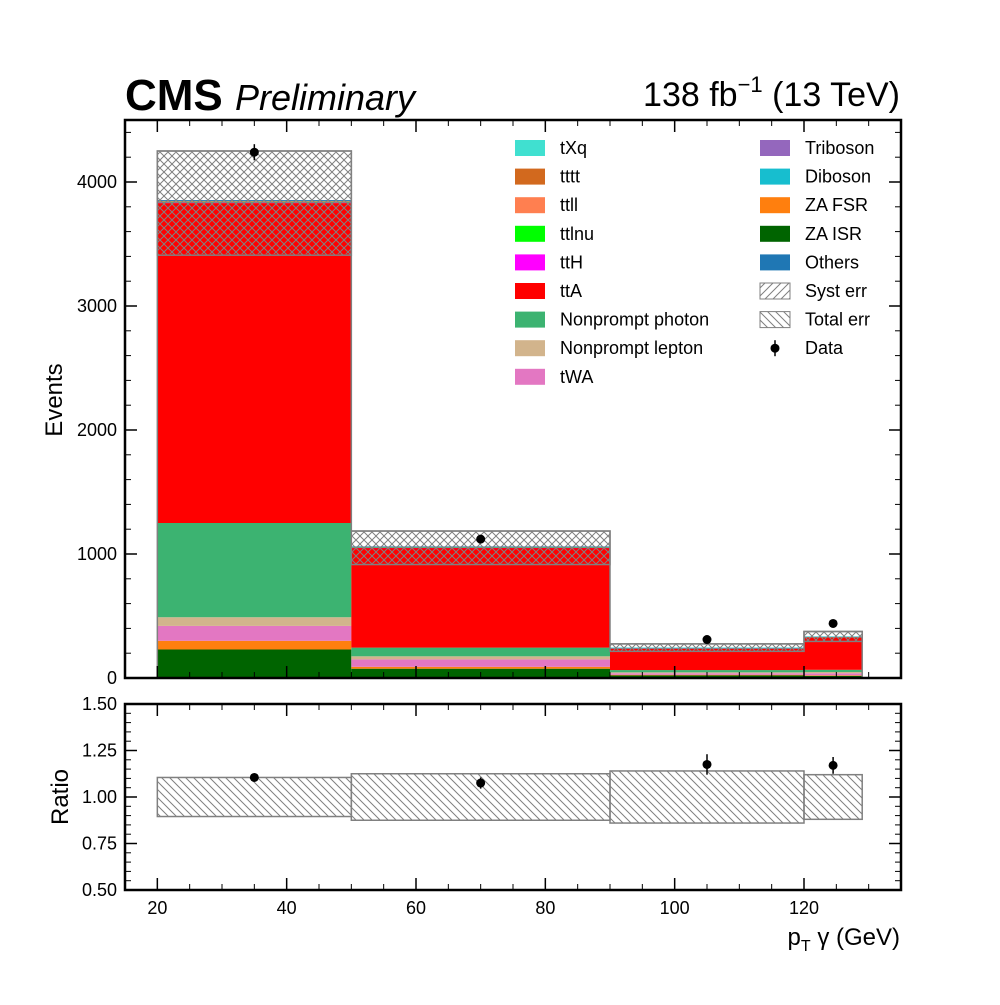  What do you see at coordinates (804, 908) in the screenshot?
I see `x-tick-label: 120` at bounding box center [804, 908].